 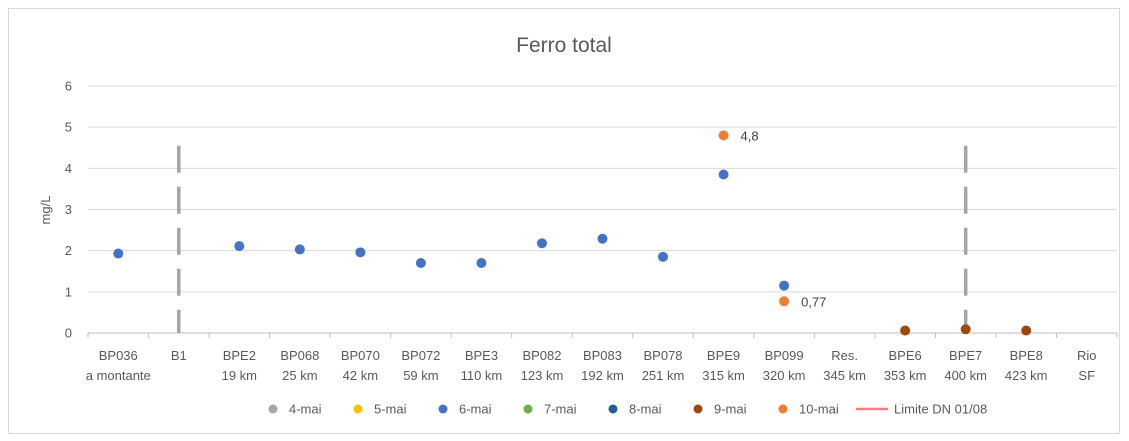 I want to click on x-tick-sublabel: 353 km, so click(x=905, y=375).